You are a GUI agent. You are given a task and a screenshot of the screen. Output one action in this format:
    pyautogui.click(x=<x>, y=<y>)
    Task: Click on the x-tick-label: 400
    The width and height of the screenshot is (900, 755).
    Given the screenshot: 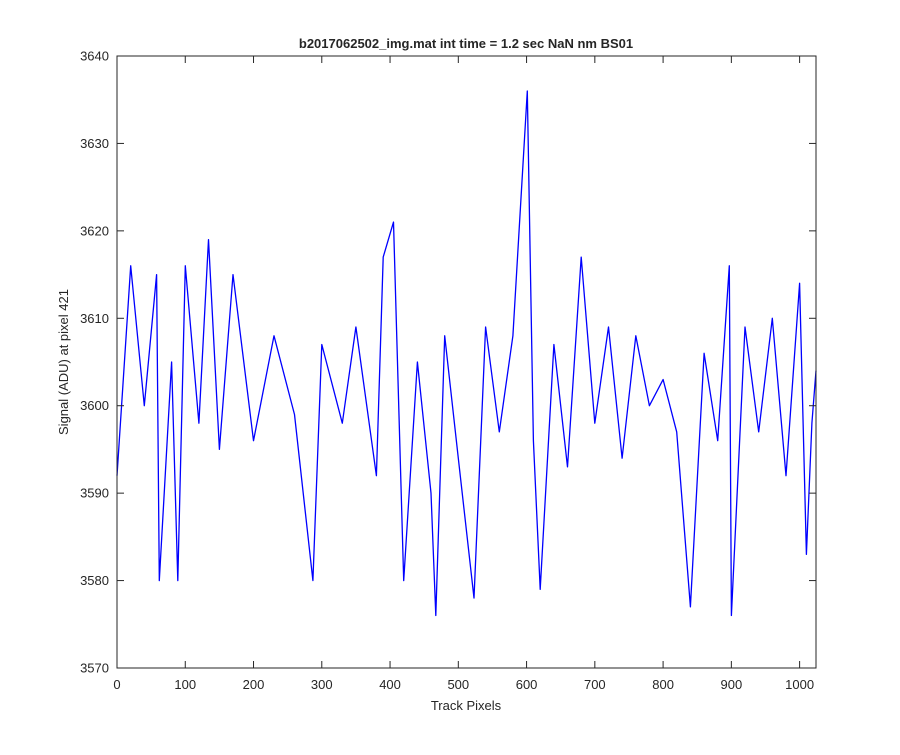 What is the action you would take?
    pyautogui.click(x=390, y=684)
    